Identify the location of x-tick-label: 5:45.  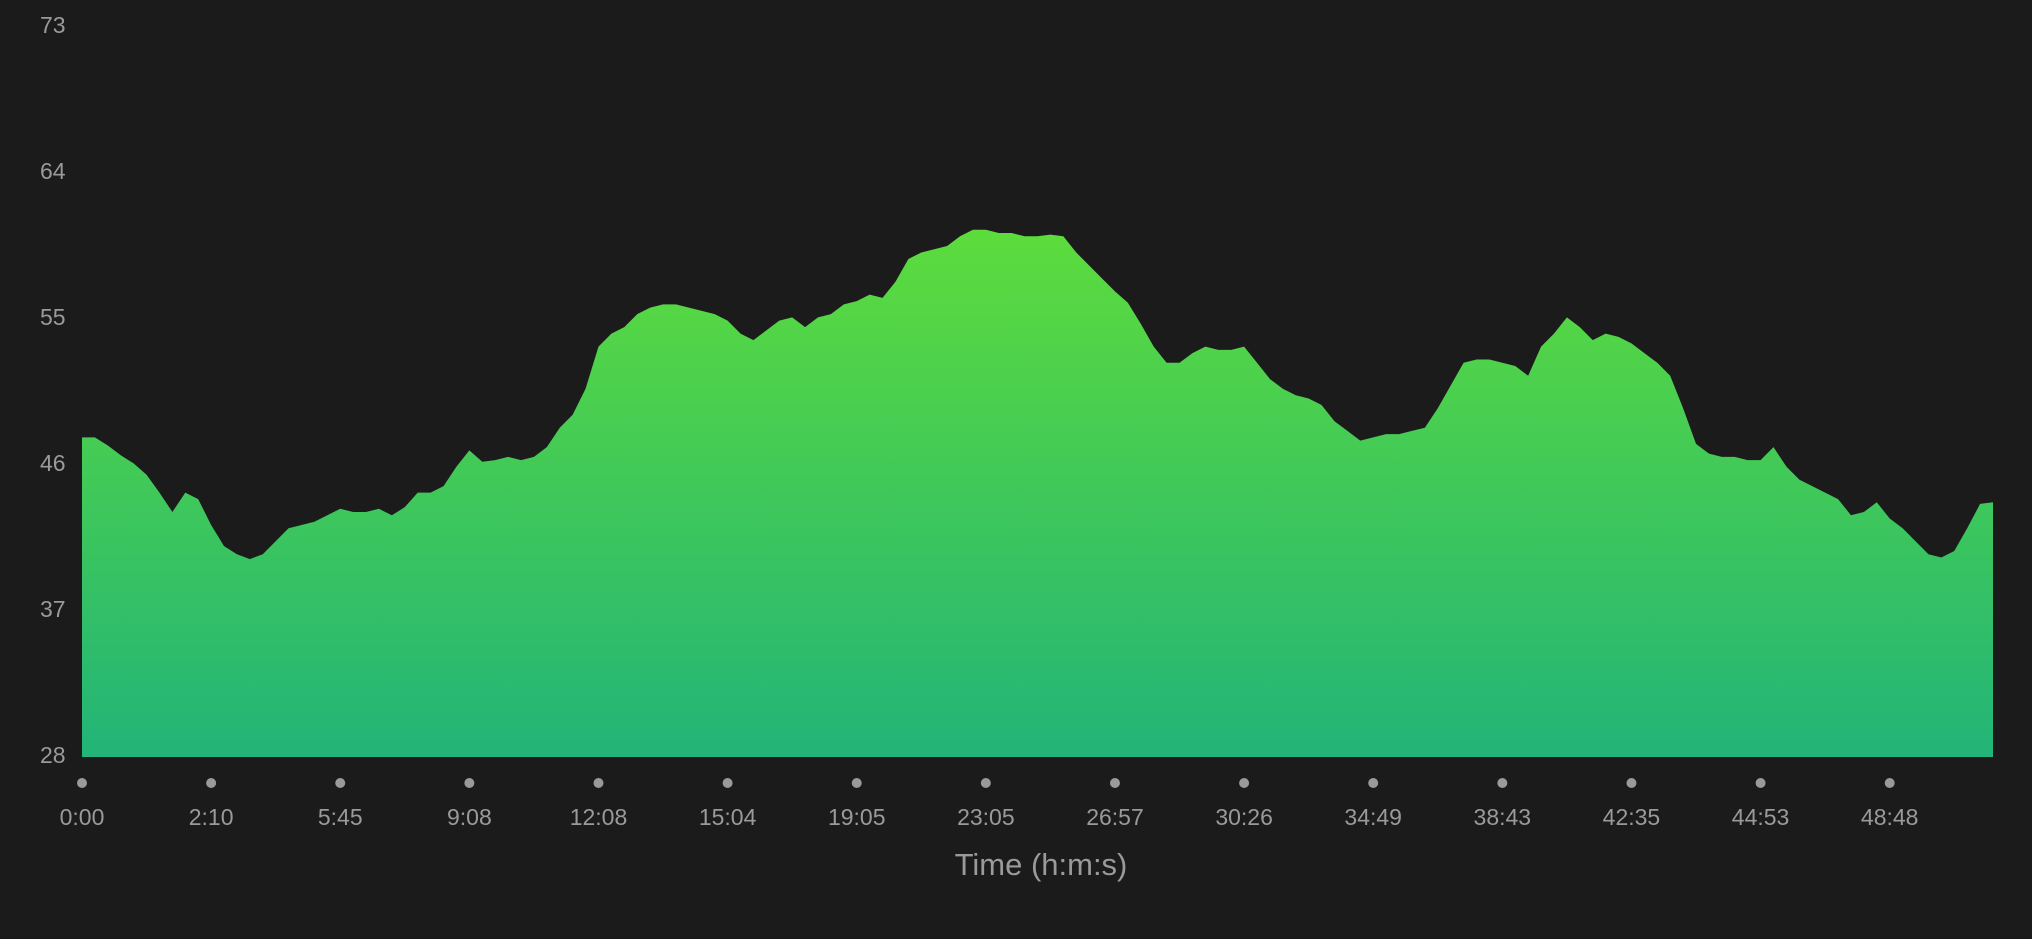
(340, 817).